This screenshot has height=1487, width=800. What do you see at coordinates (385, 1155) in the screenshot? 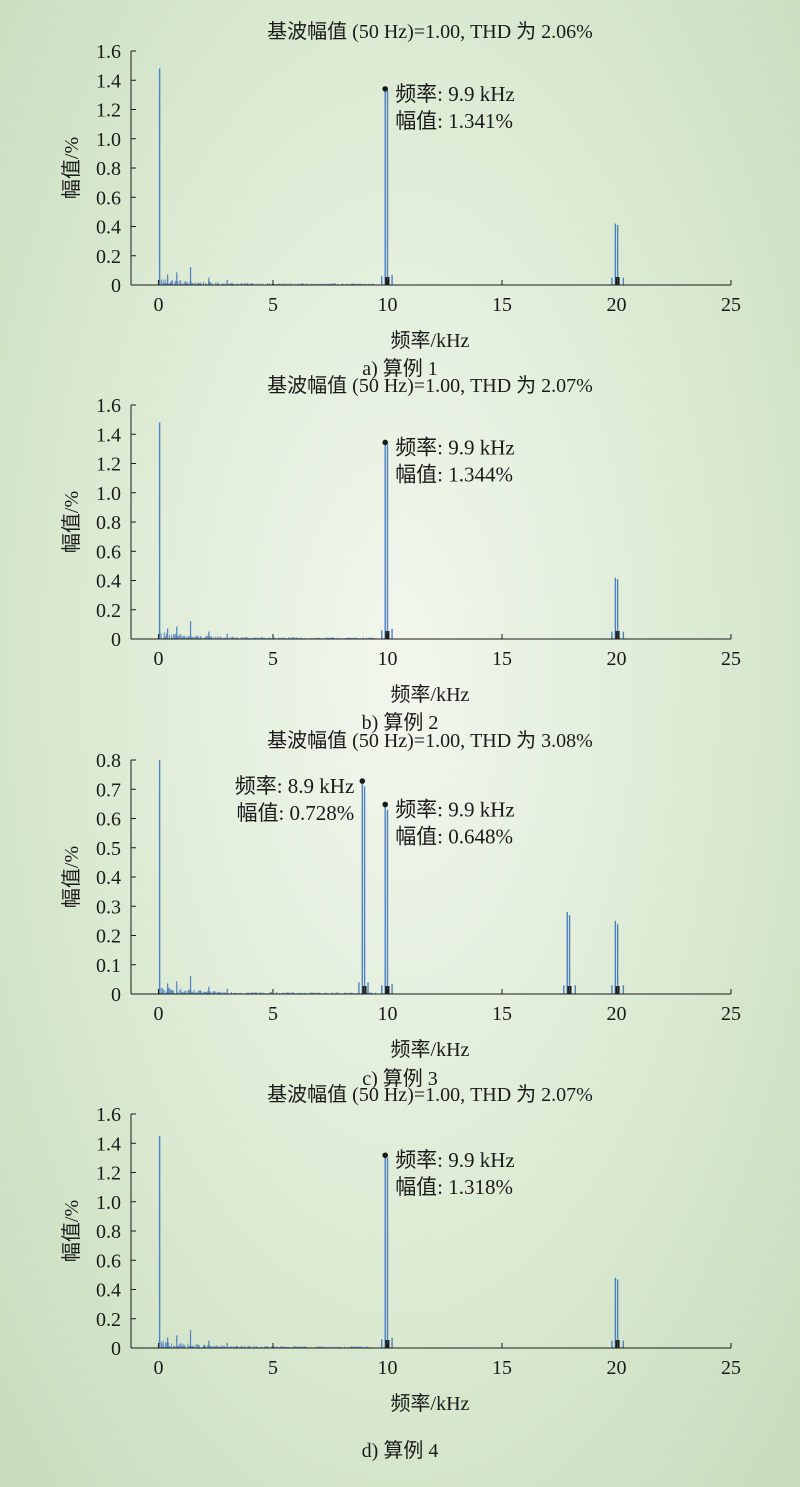
I see `datatip-marker-d` at bounding box center [385, 1155].